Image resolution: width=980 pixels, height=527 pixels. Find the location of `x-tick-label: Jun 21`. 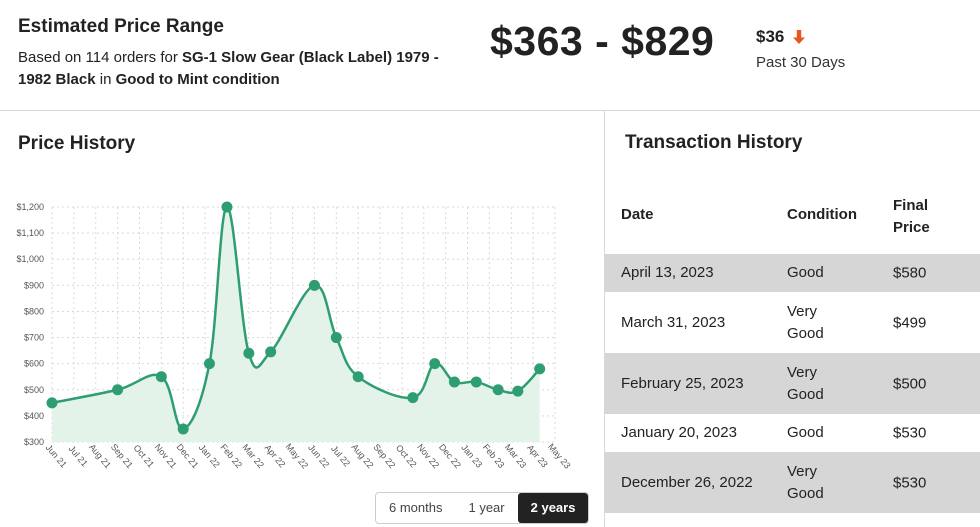

x-tick-label: Jun 21 is located at coordinates (56, 456).